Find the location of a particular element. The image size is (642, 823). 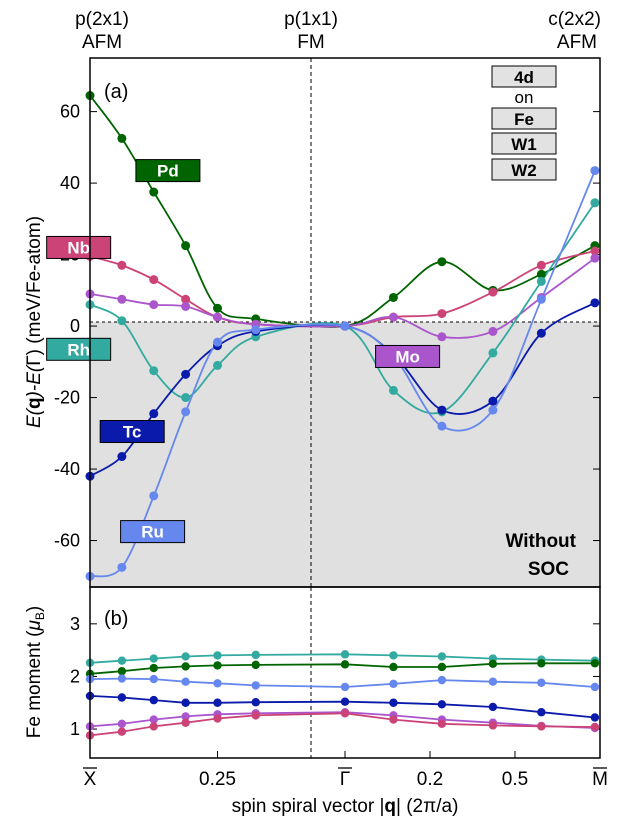

moment-line-pd is located at coordinates (342, 668).